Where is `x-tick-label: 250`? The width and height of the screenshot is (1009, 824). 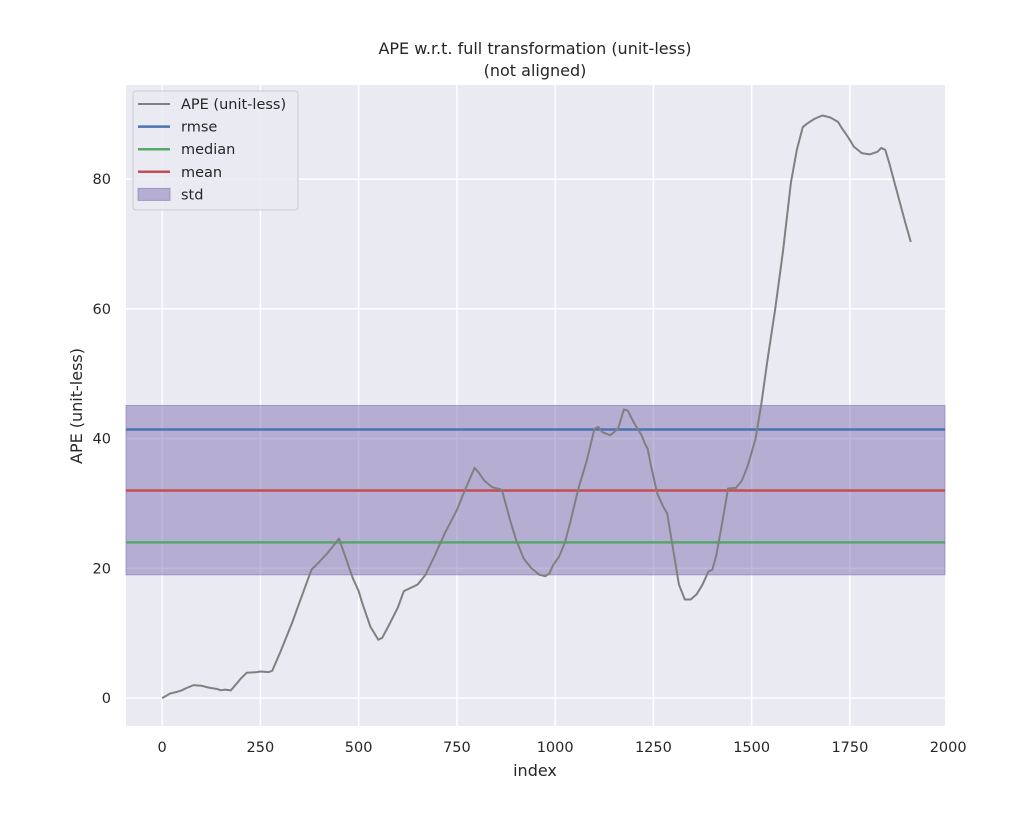
x-tick-label: 250 is located at coordinates (261, 748).